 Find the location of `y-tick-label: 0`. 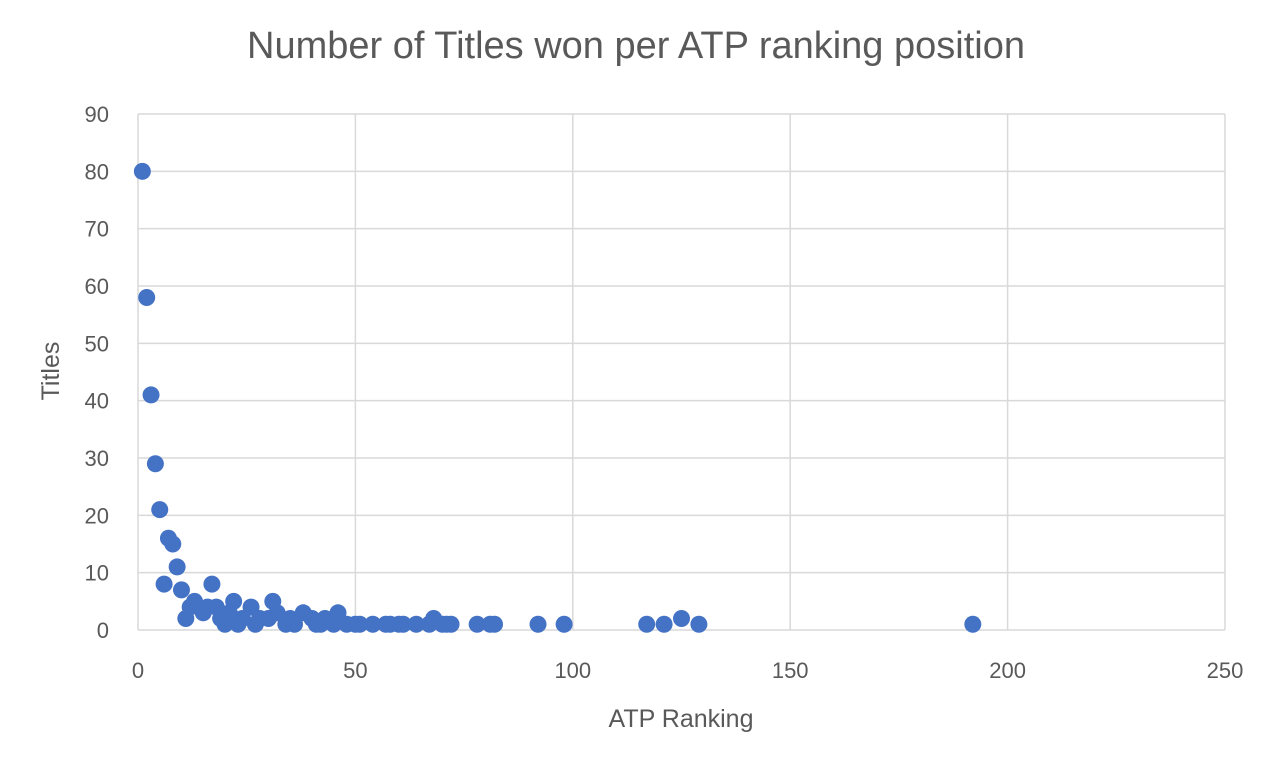

y-tick-label: 0 is located at coordinates (103, 630).